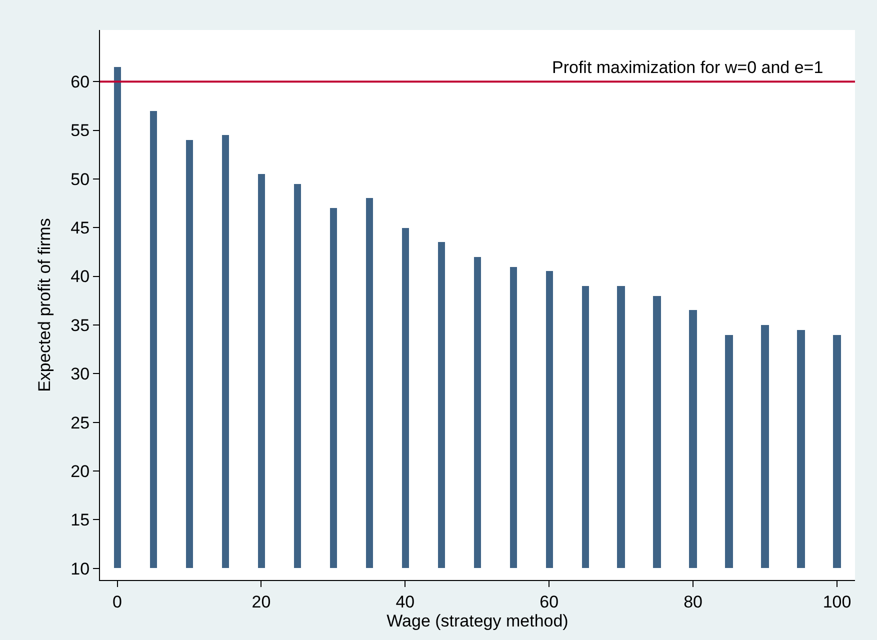 The width and height of the screenshot is (877, 640). What do you see at coordinates (80, 276) in the screenshot?
I see `y-tick-label: 40` at bounding box center [80, 276].